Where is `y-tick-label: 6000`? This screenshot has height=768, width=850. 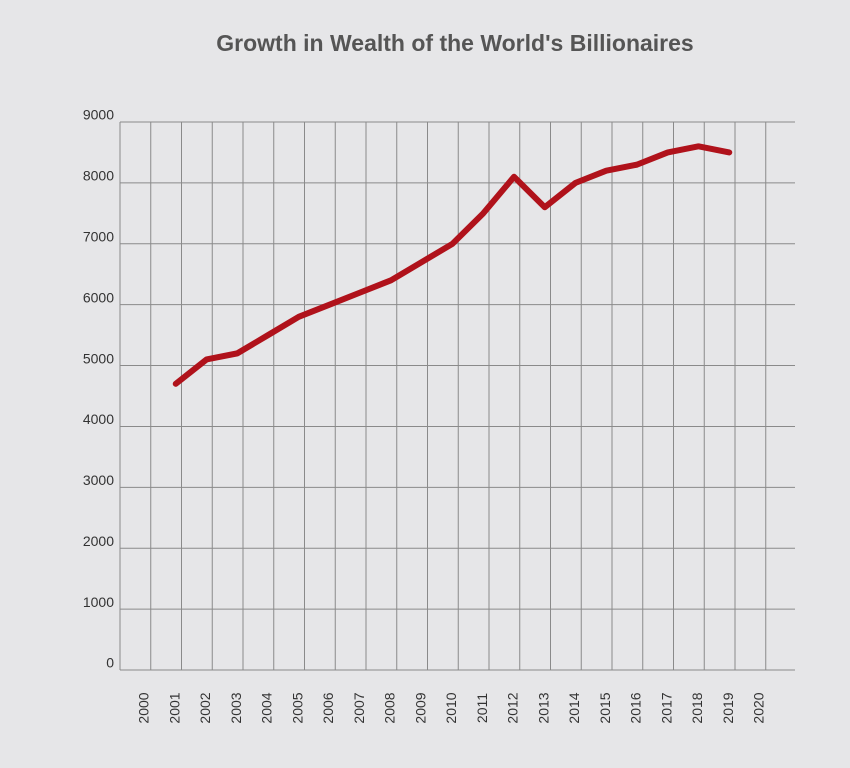
y-tick-label: 6000 is located at coordinates (98, 297).